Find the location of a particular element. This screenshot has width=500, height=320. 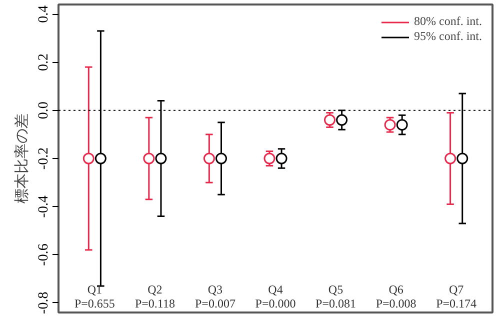

y-tick-label: 0.4 is located at coordinates (44, 14).